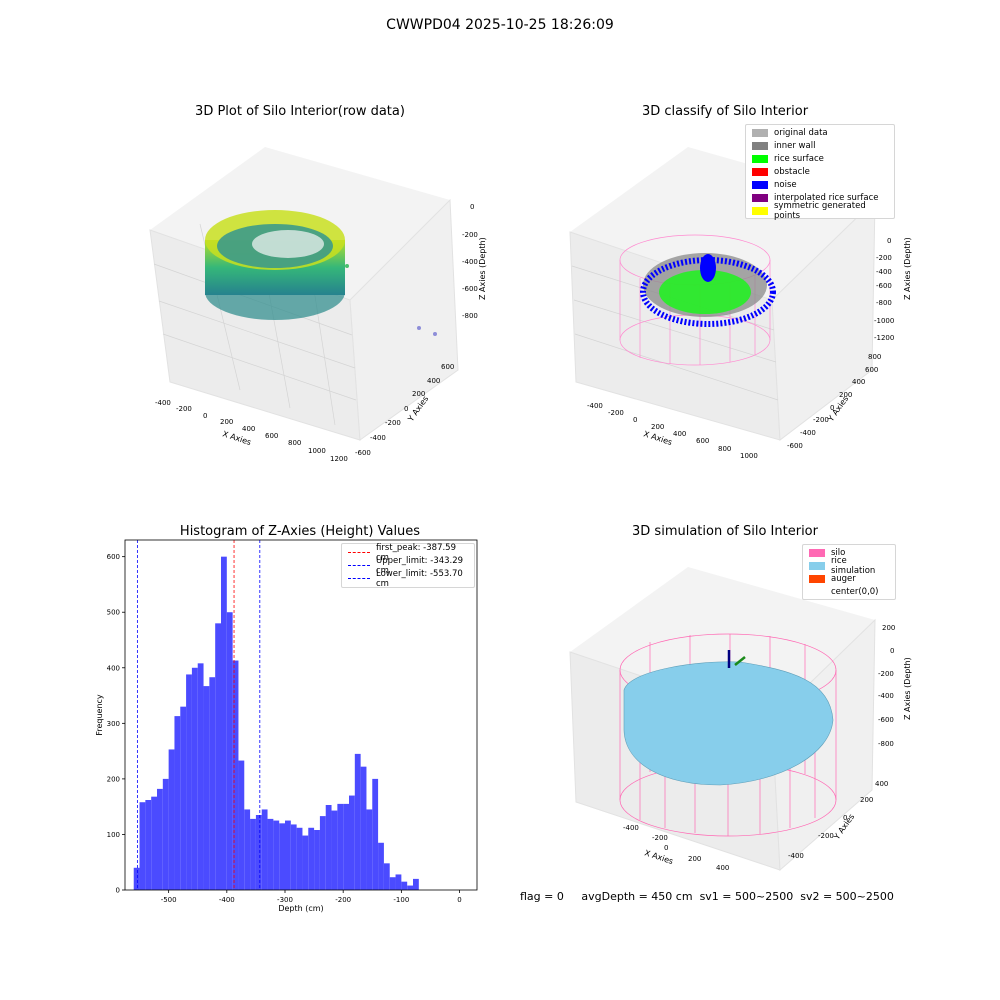 The height and width of the screenshot is (1000, 1000). I want to click on legend-item: first_peak: -387.59 cm, so click(408, 553).